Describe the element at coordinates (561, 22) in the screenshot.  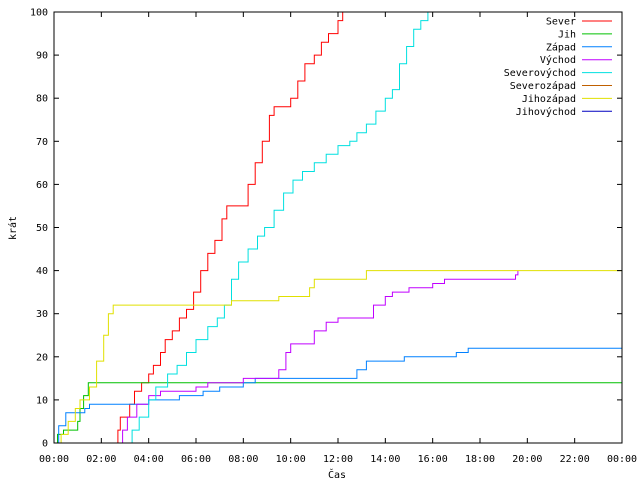
I see `legend-label: Sever` at that location.